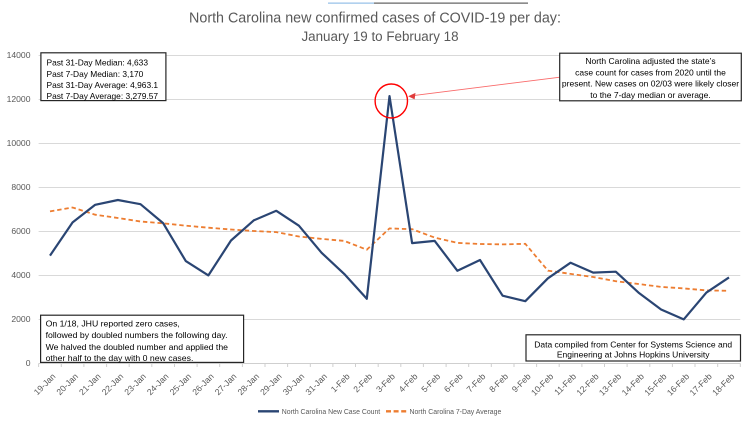 The height and width of the screenshot is (422, 750). What do you see at coordinates (103, 85) in the screenshot?
I see `svg-text: Past 31-Day Average: 4,963.1` at bounding box center [103, 85].